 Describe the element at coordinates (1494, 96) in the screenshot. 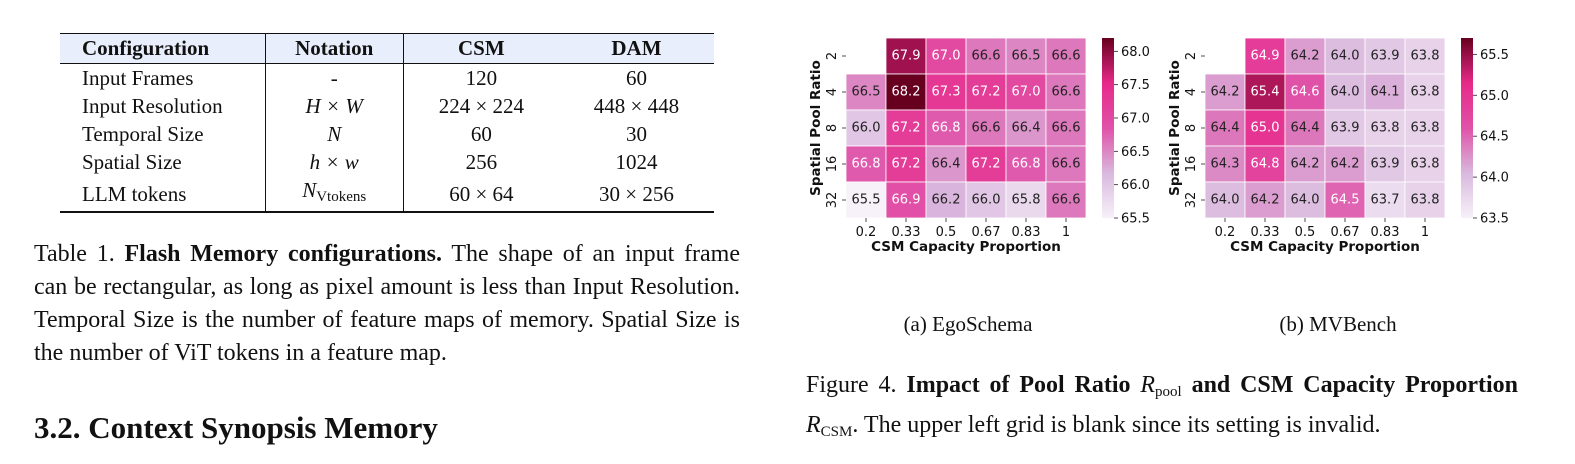

I see `colorbar-tick-label: 65.0` at that location.